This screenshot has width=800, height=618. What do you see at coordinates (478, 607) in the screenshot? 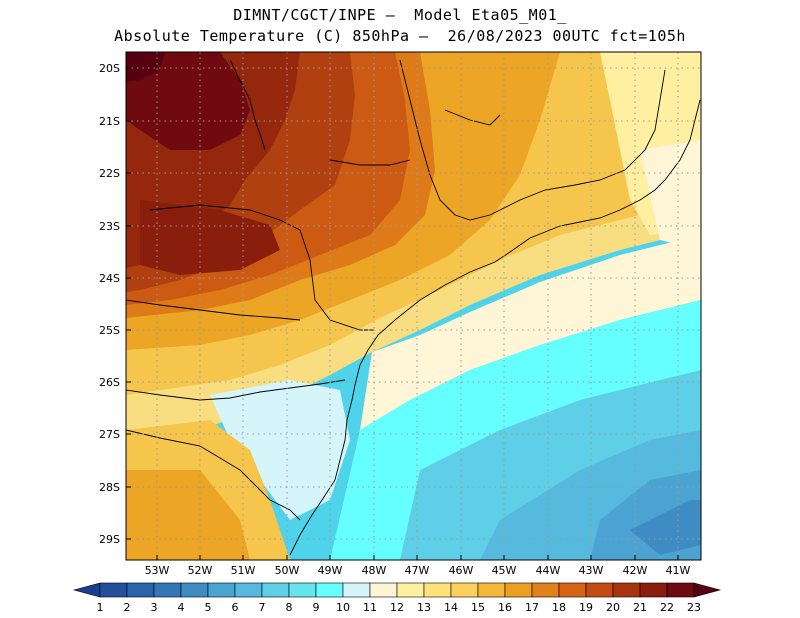
I see `legend-label: 15` at bounding box center [478, 607].